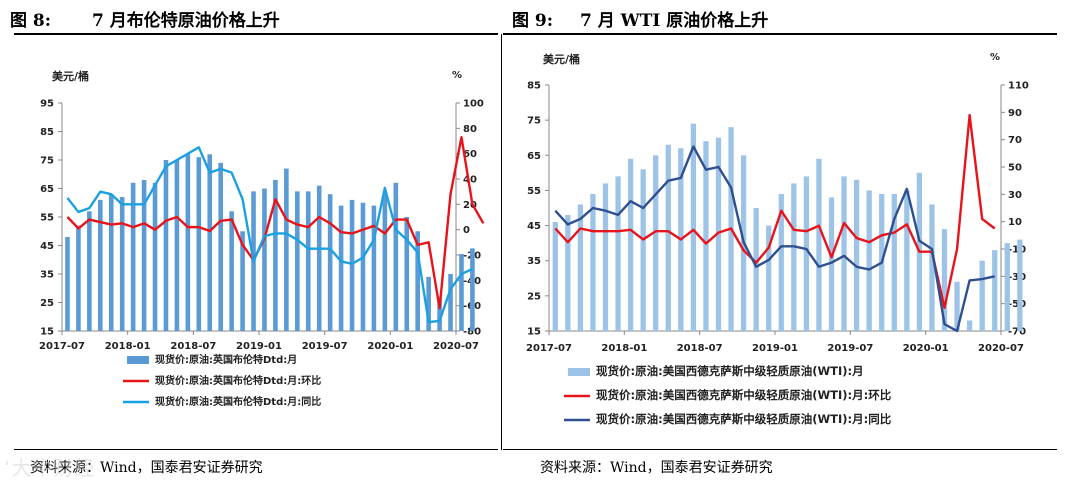  I want to click on fig8-legend-label: 现货价:原油:英国布伦特Dtd:月:同比, so click(238, 401).